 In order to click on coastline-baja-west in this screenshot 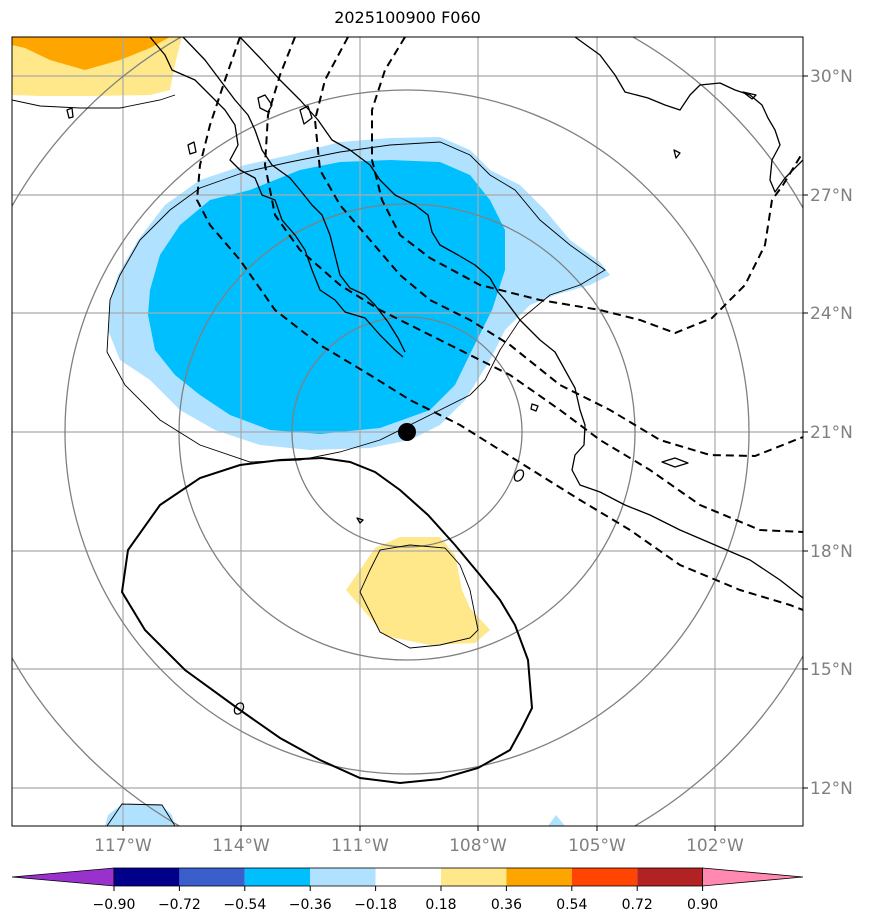, I will do `click(276, 197)`.